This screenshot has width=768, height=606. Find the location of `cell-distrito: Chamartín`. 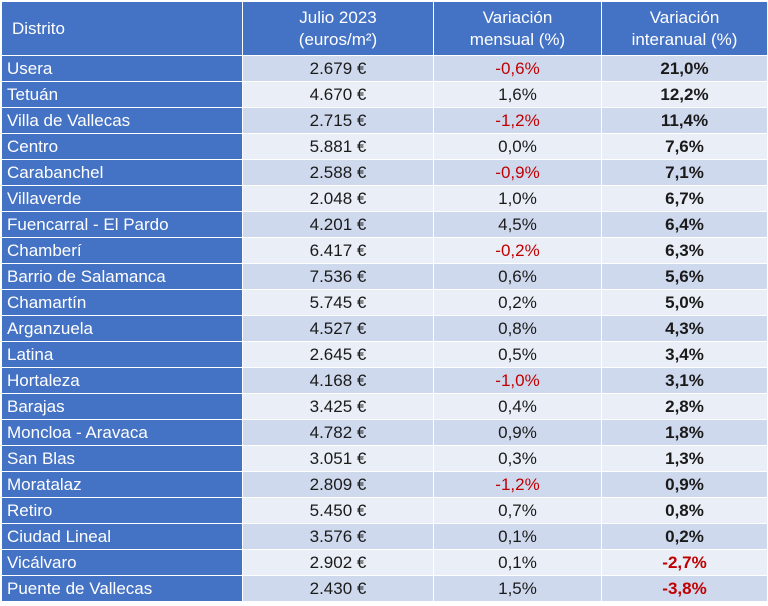

cell-distrito: Chamartín is located at coordinates (122, 302).